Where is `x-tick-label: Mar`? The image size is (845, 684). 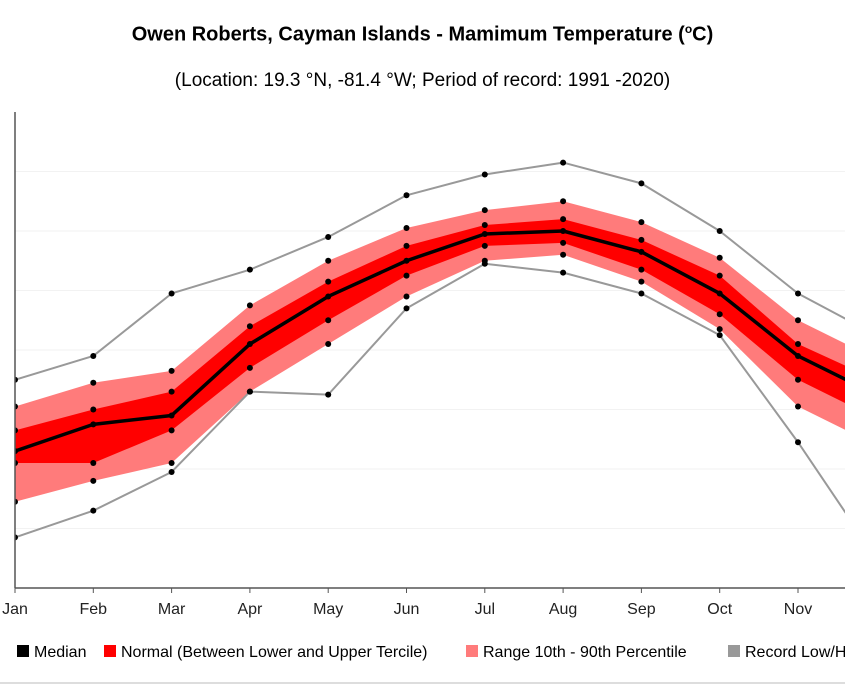
x-tick-label: Mar is located at coordinates (172, 609).